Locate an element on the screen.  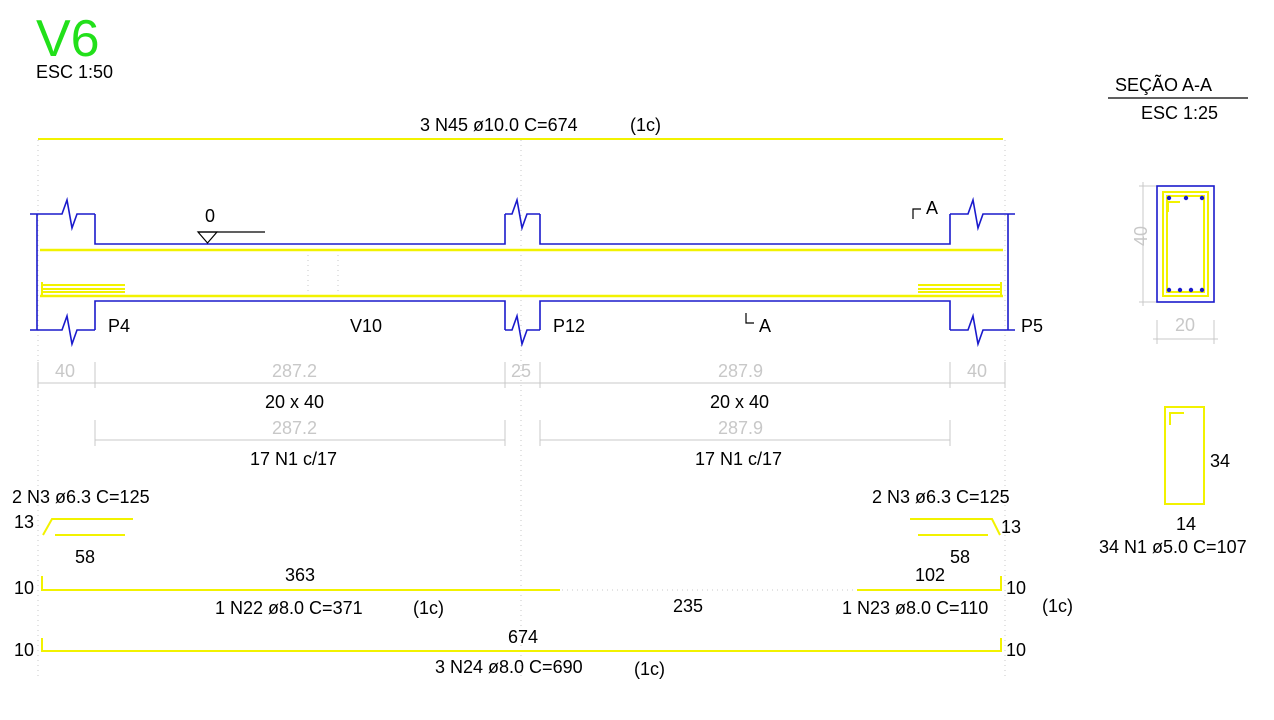
drawing-scale: ESC 1:50 is located at coordinates (74, 72).